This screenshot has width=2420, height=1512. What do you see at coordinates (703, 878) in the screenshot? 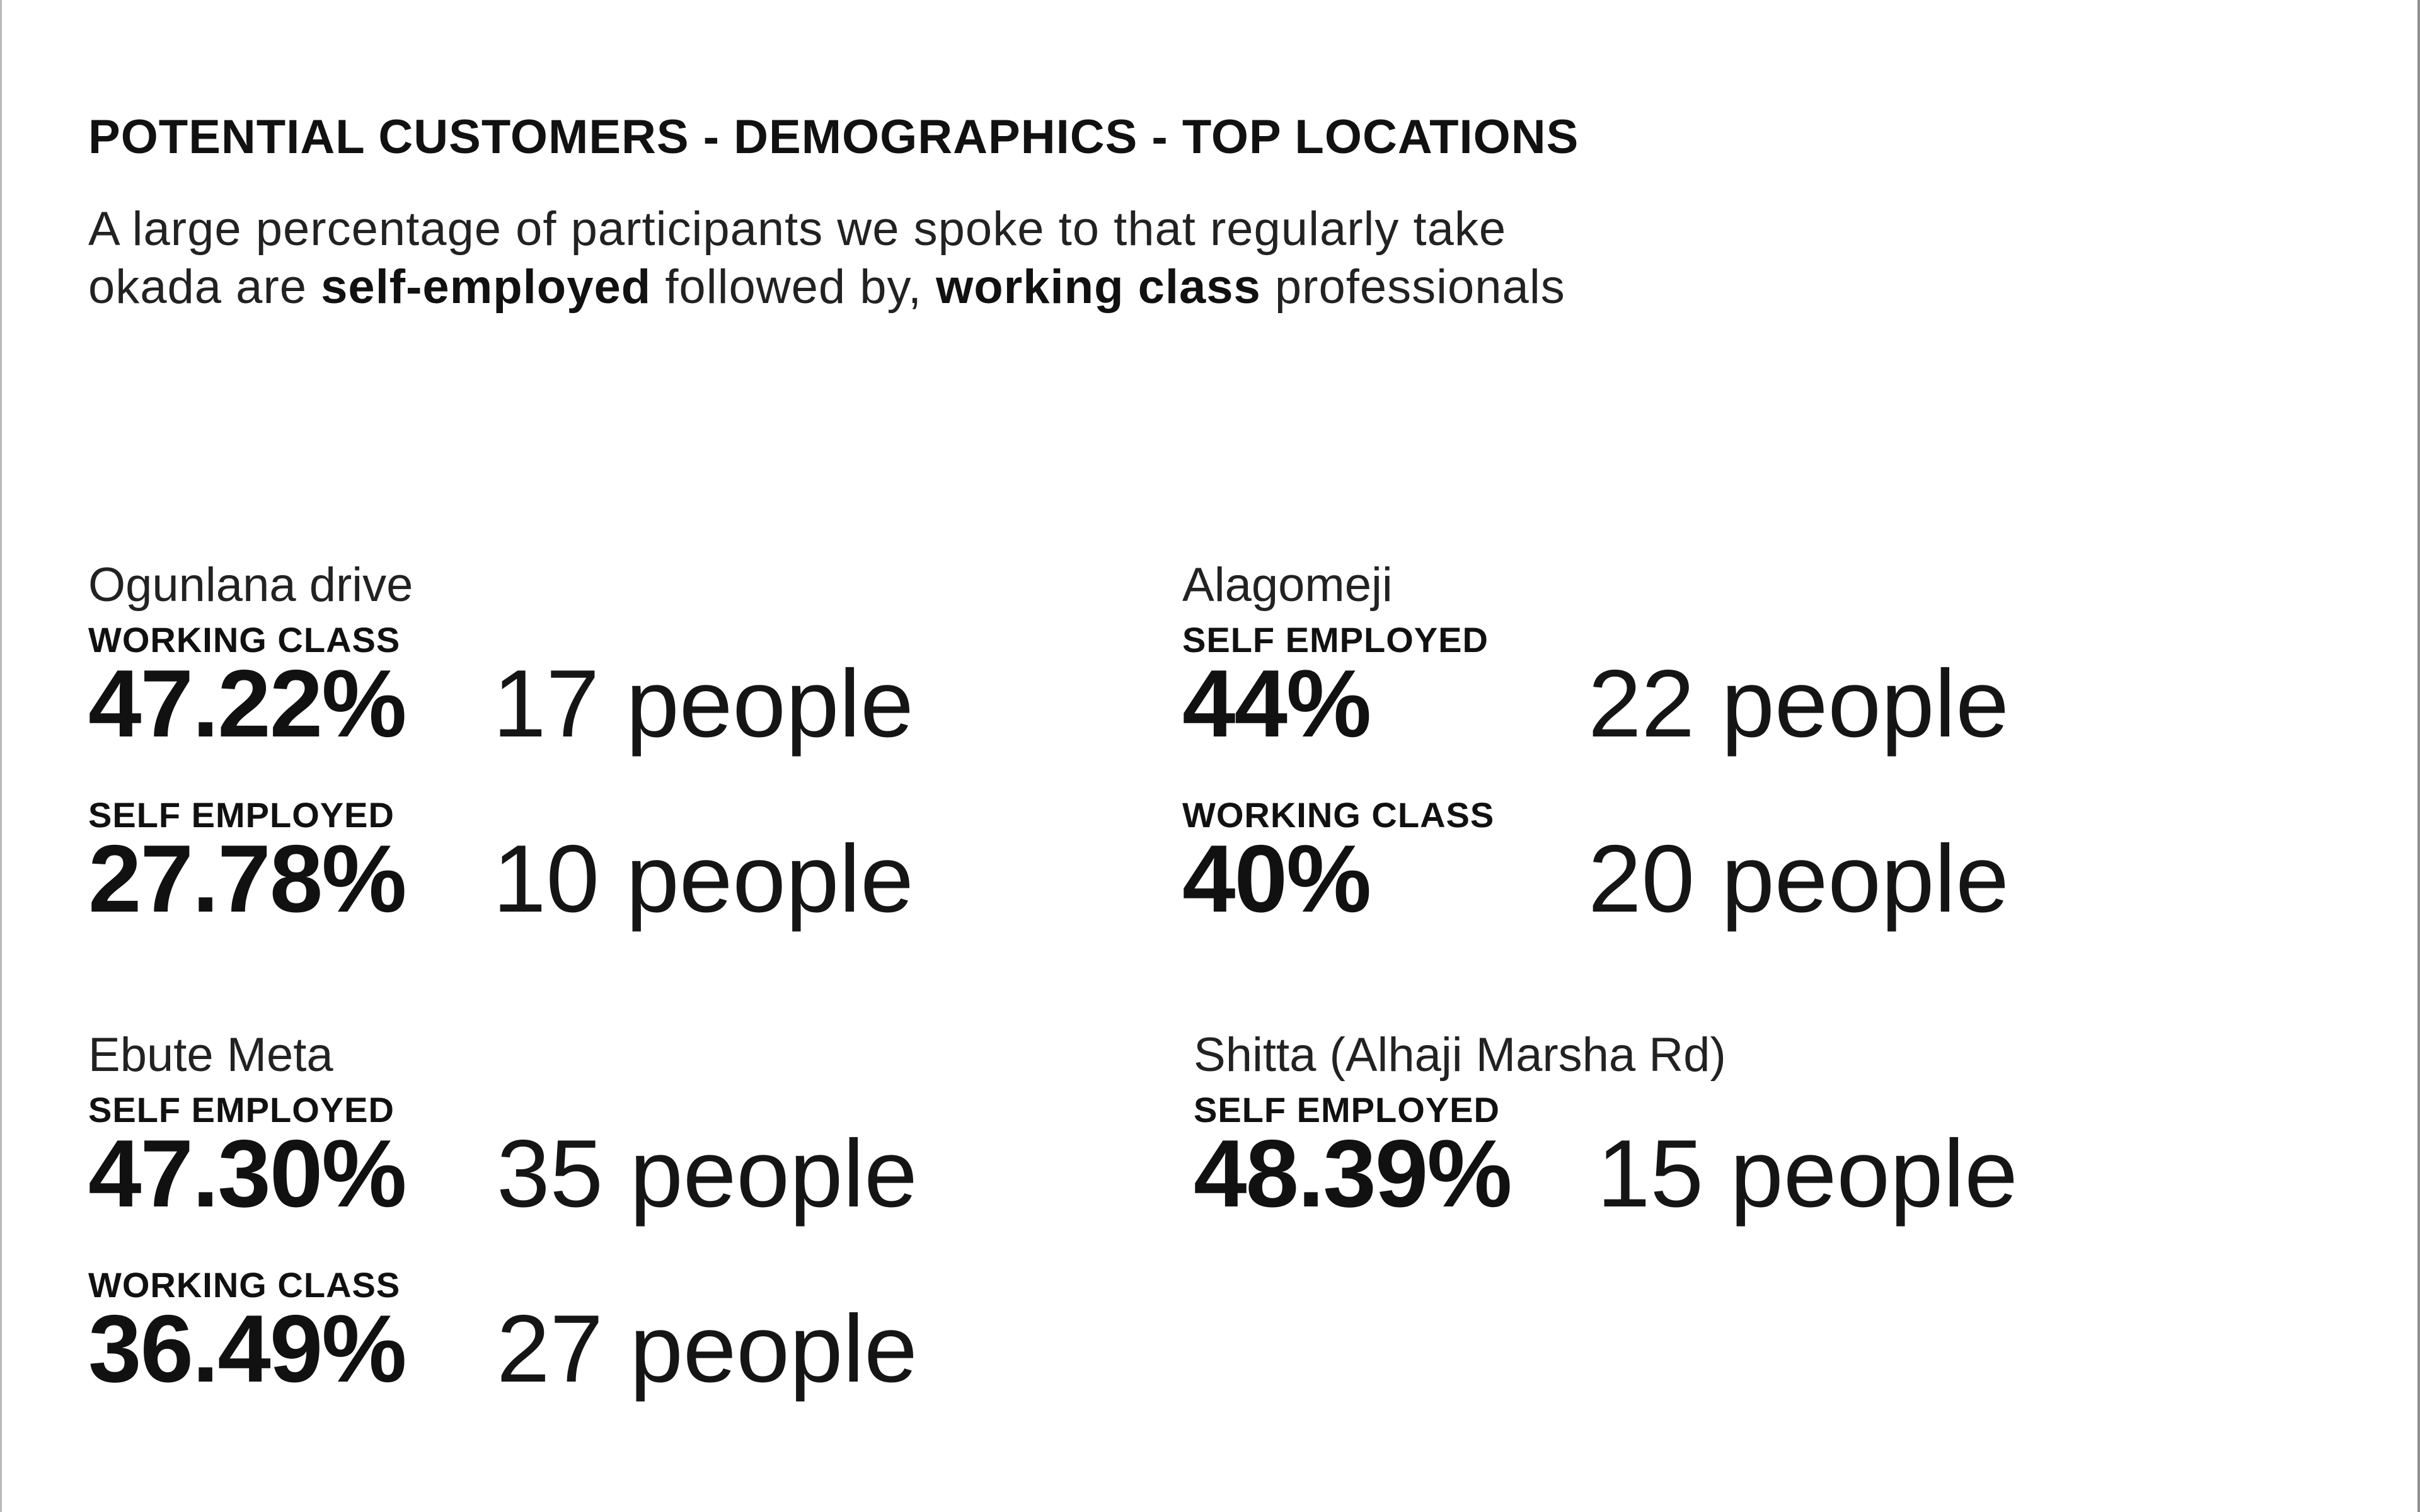
I see `stat-count: 10 people` at bounding box center [703, 878].